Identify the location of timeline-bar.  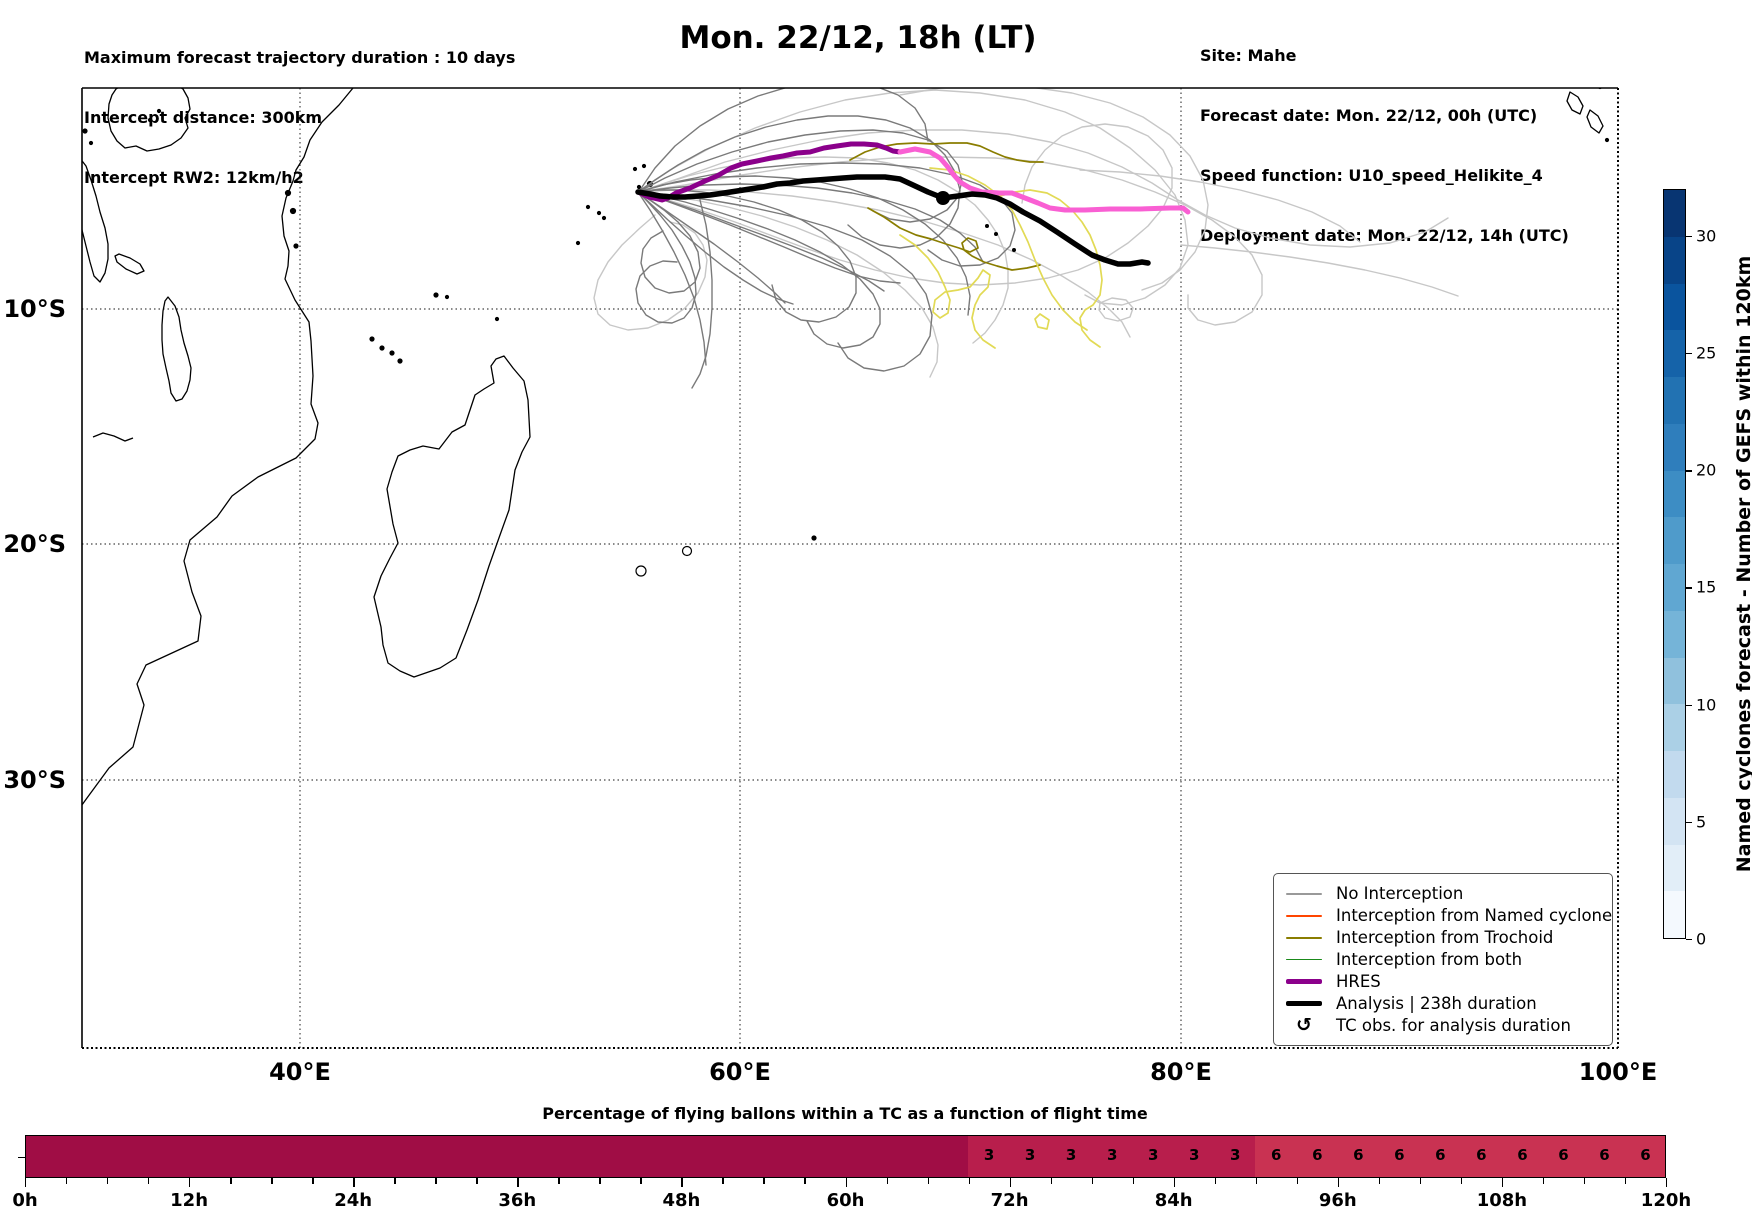
(845, 1156).